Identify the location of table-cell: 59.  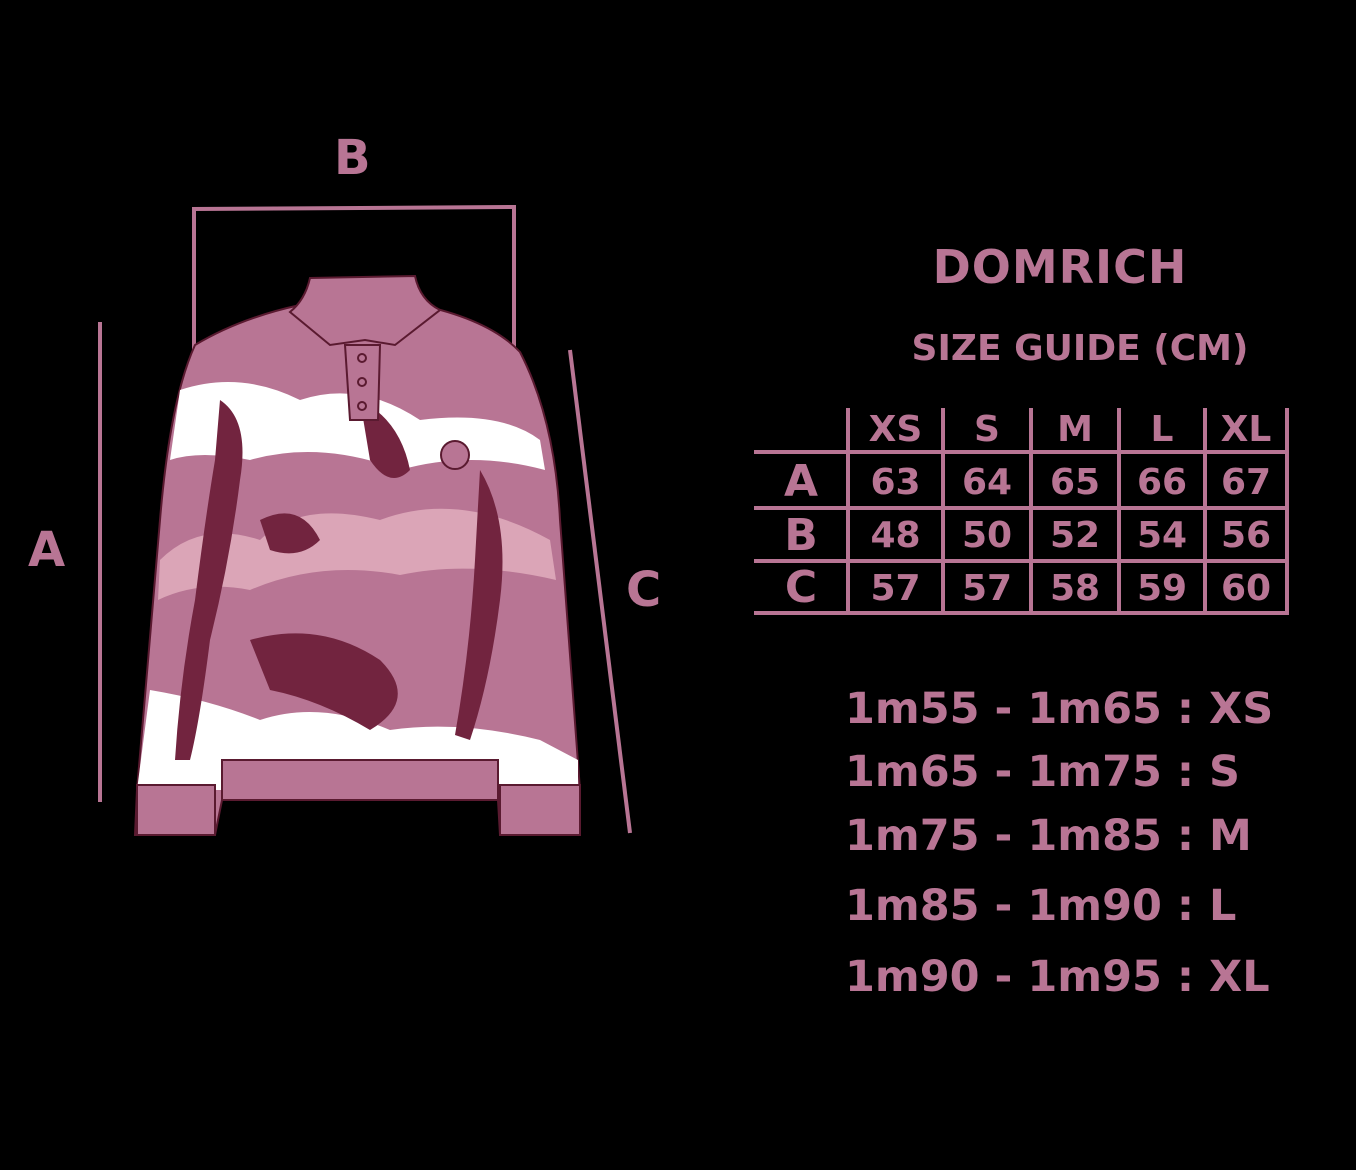
(1162, 588).